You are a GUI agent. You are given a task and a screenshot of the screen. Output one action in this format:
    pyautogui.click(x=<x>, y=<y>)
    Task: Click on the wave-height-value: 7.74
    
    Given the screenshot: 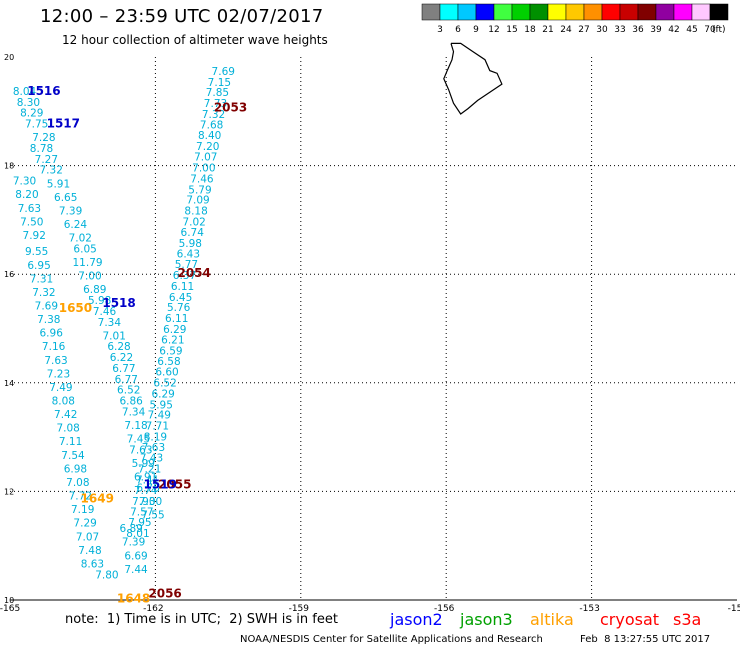 What is the action you would take?
    pyautogui.click(x=146, y=491)
    